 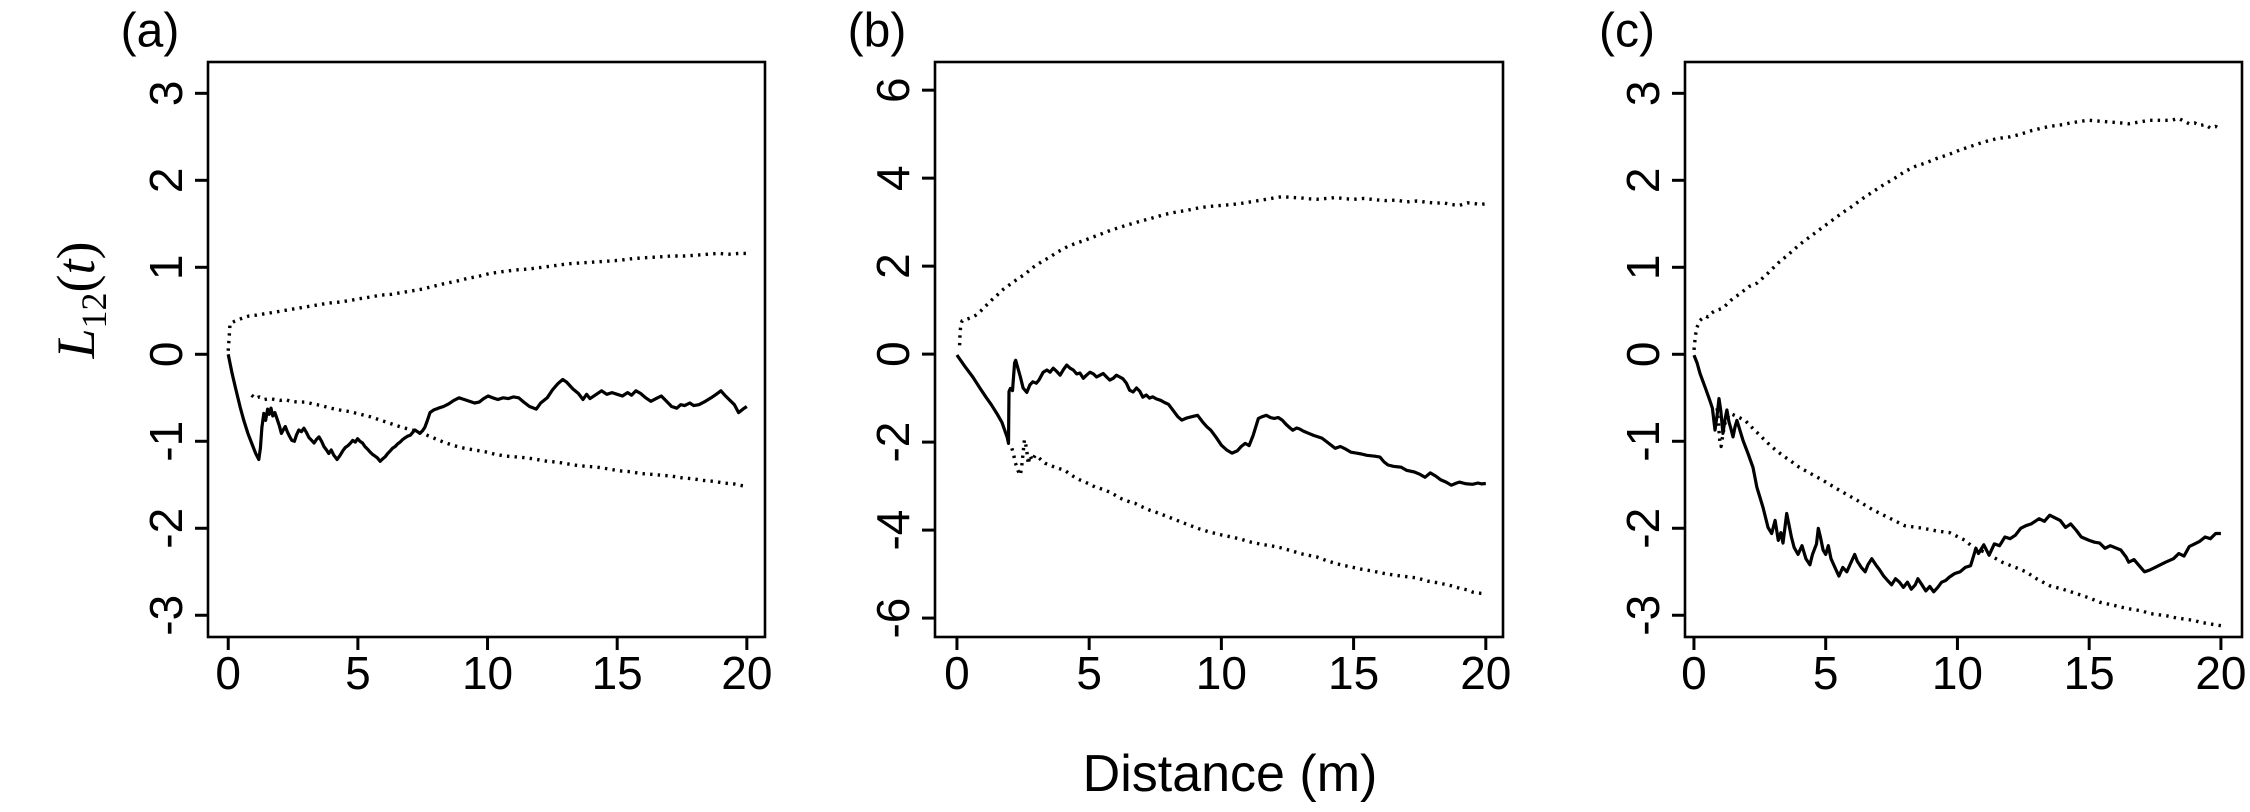 I want to click on y-axis-title-close-paren: ), so click(x=76, y=250).